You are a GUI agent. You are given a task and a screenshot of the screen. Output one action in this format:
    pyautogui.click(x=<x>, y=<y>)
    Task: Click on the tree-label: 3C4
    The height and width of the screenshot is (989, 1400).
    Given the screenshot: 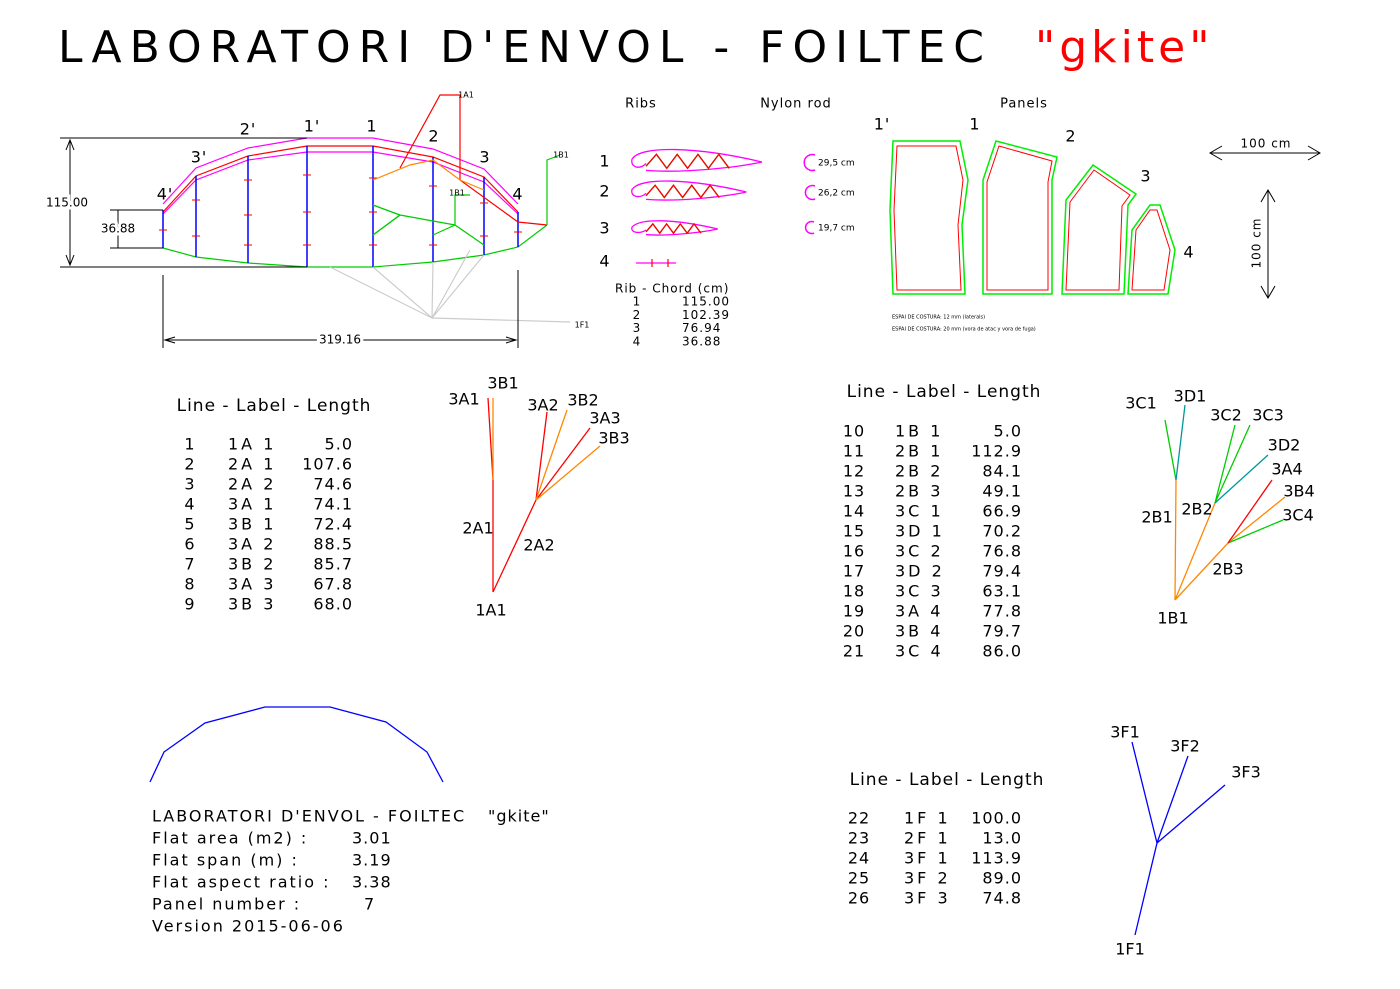 What is the action you would take?
    pyautogui.click(x=1298, y=515)
    